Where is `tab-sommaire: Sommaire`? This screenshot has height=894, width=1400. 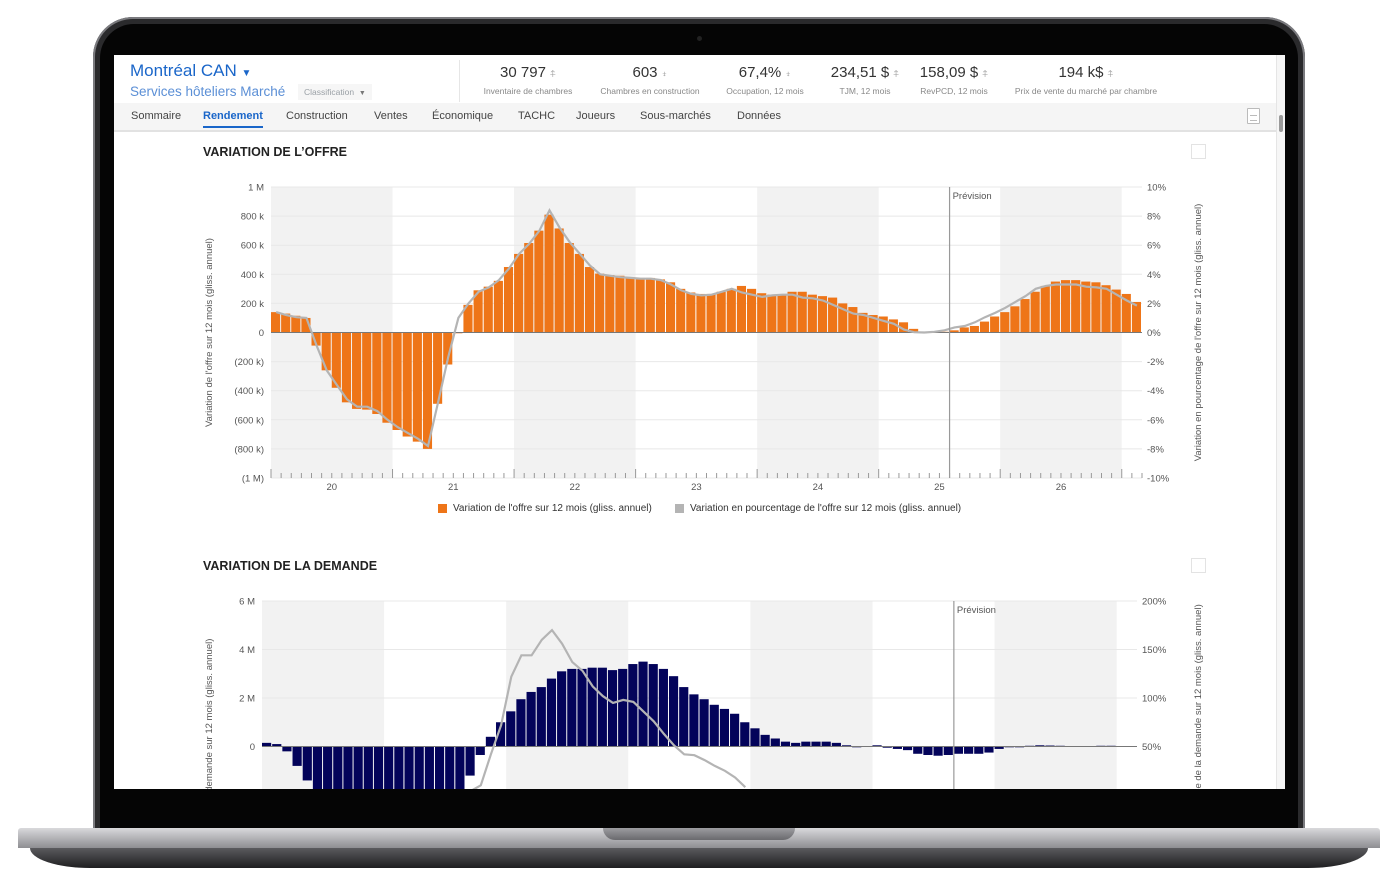
tab-sommaire: Sommaire is located at coordinates (156, 116).